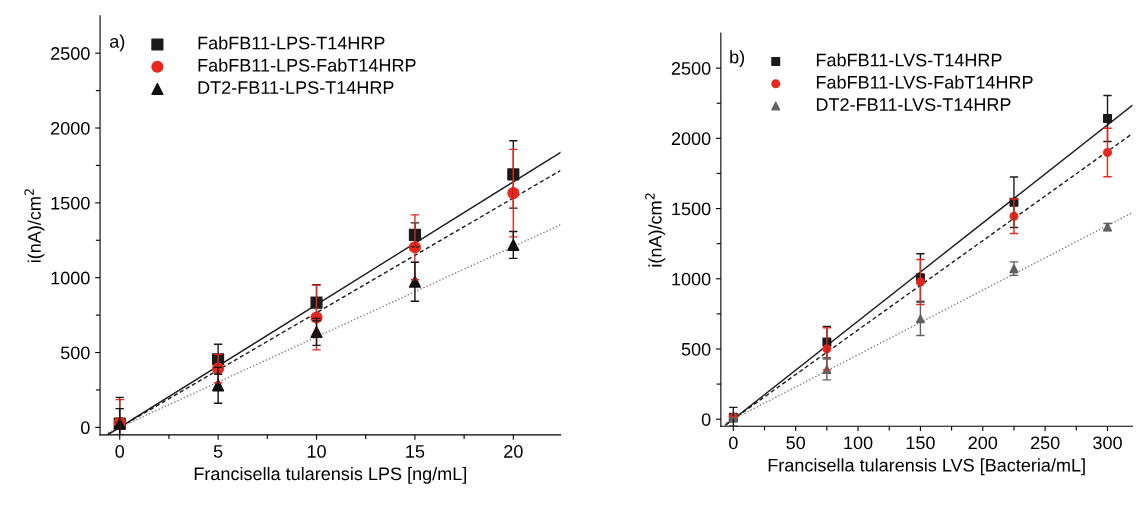 The image size is (1137, 508). Describe the element at coordinates (983, 443) in the screenshot. I see `x-tick-label: 200` at that location.